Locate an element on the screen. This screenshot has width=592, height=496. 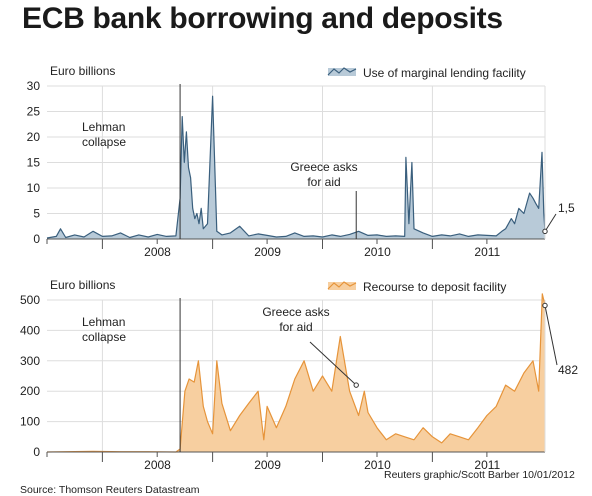
legend-label: Recourse to deposit facility is located at coordinates (434, 287).